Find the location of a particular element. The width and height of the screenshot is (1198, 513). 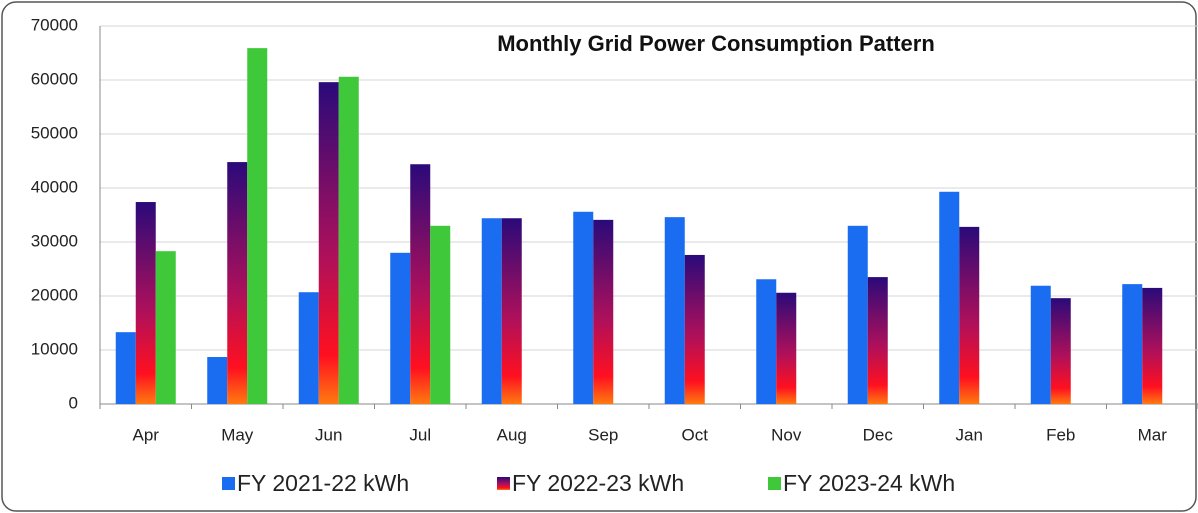

x-tick-label: Aug is located at coordinates (512, 434).